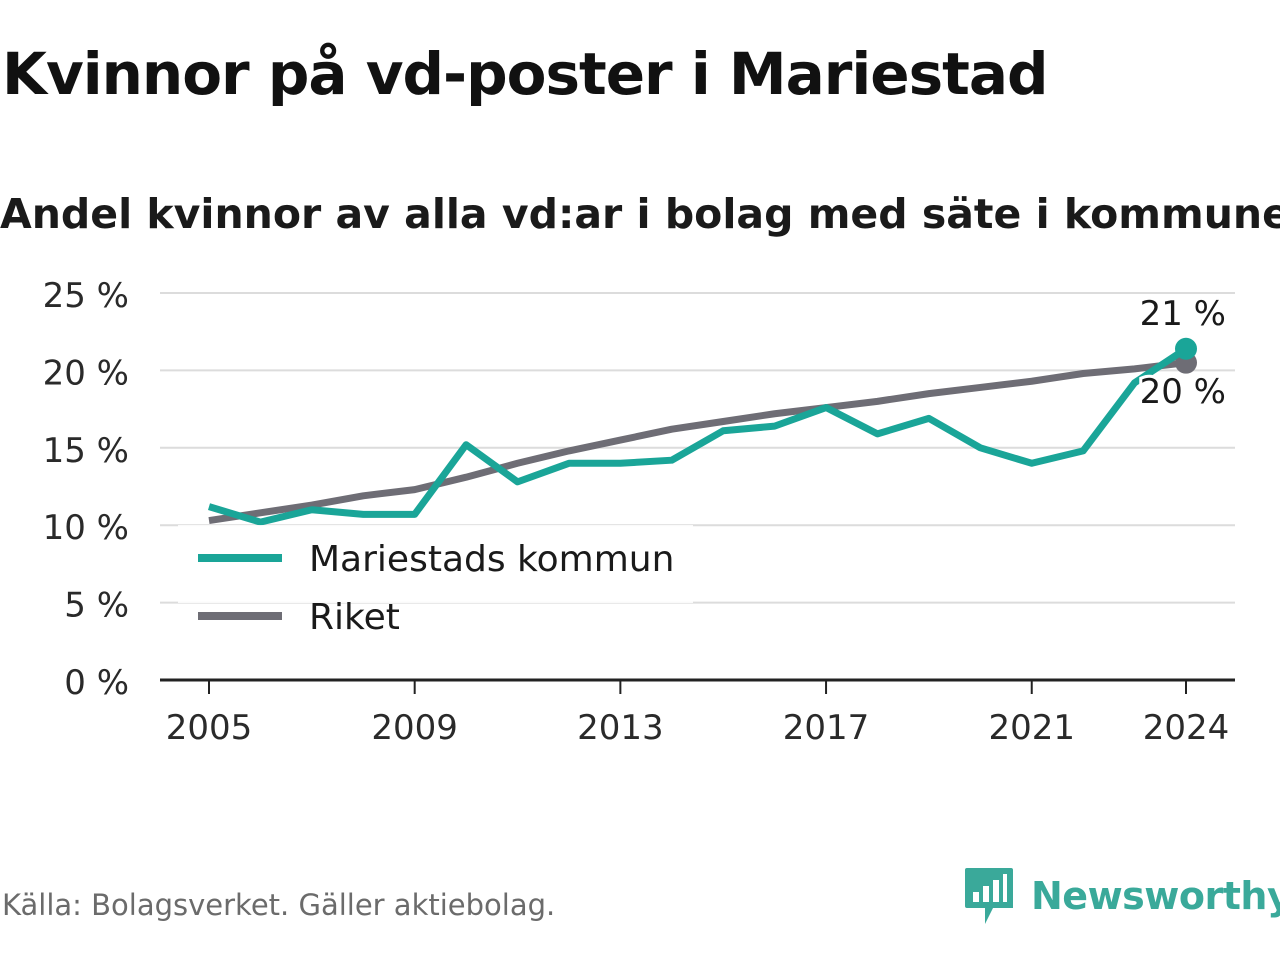 This screenshot has height=960, width=1280. I want to click on end-label-riket: 20 %, so click(1183, 392).